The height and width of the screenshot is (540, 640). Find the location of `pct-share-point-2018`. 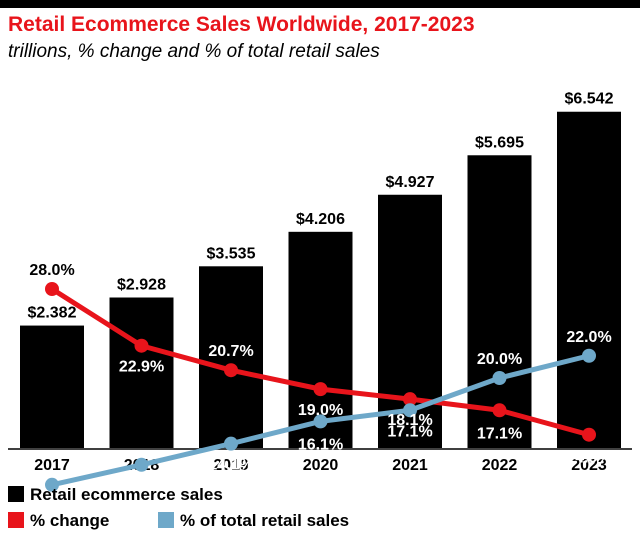

pct-share-point-2018 is located at coordinates (141, 464).